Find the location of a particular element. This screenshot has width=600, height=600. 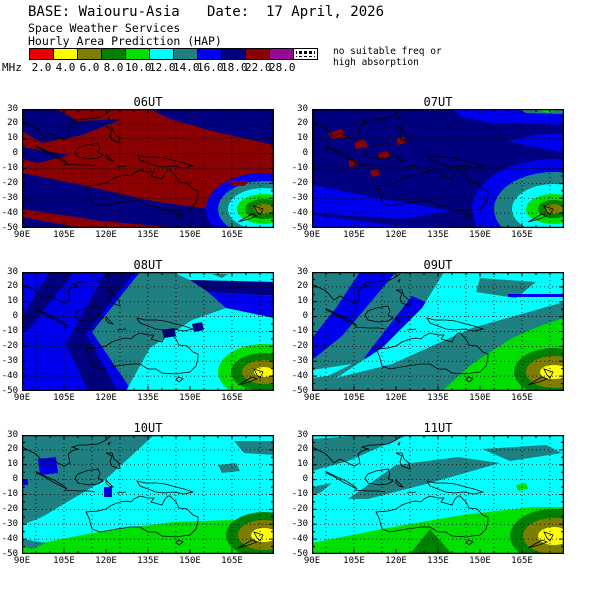

legend-cell-16.0 is located at coordinates (209, 54).